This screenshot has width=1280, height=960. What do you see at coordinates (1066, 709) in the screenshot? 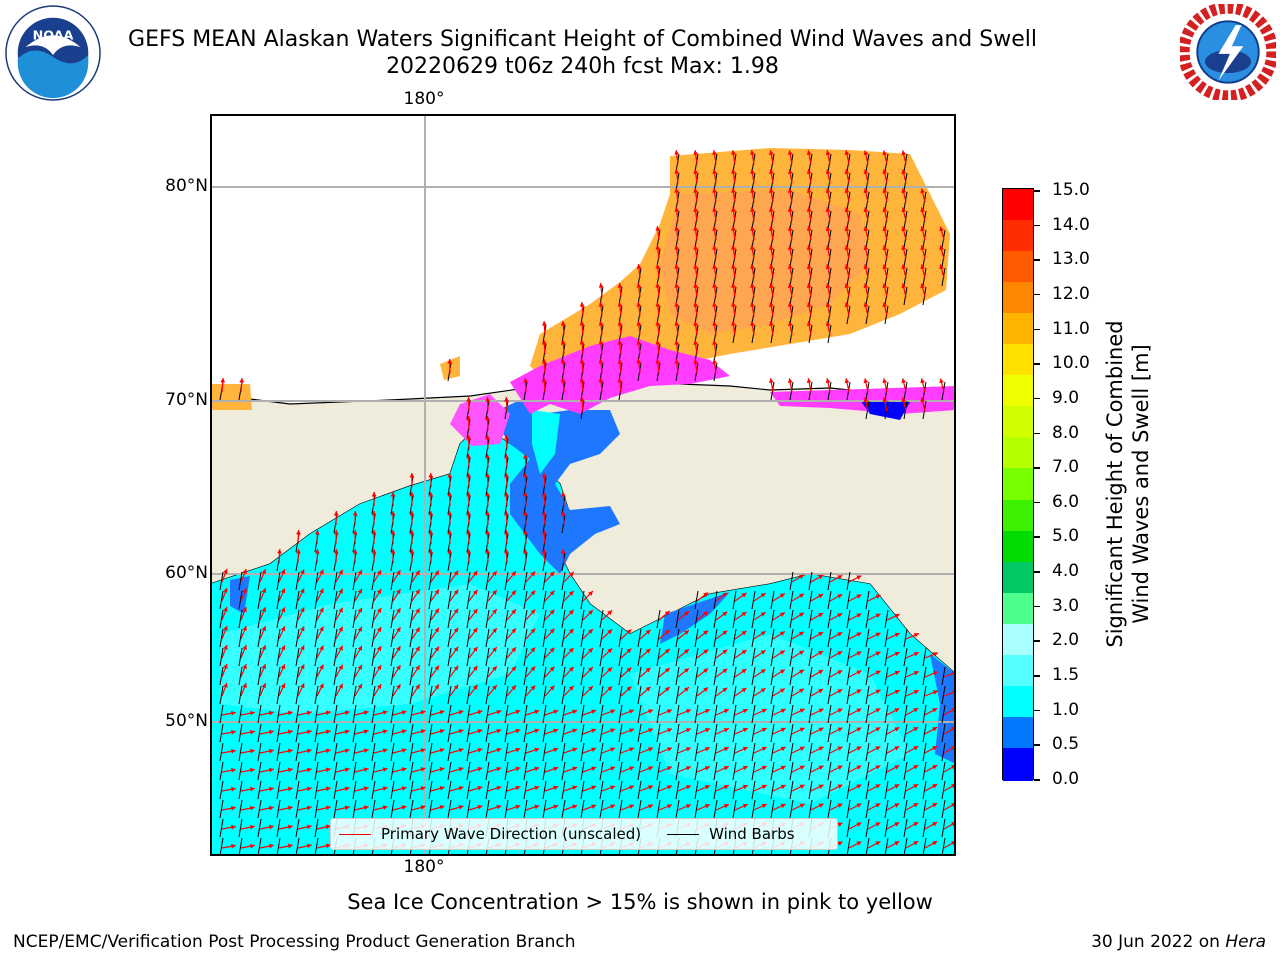
I see `colorbar-tick-label: 1.0` at bounding box center [1066, 709].